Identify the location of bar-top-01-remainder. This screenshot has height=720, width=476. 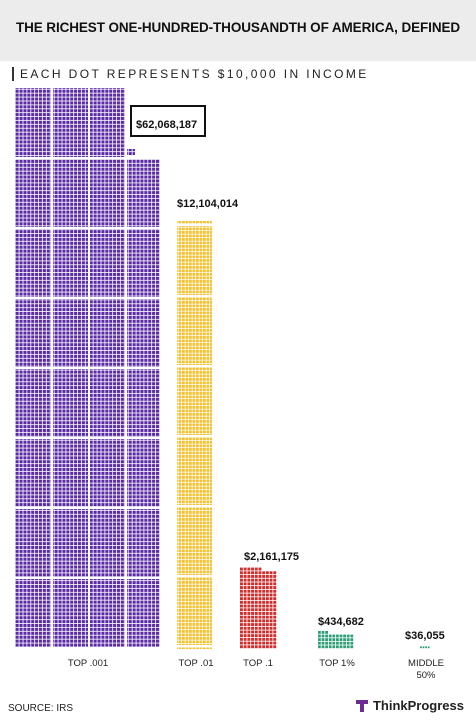
(194, 222).